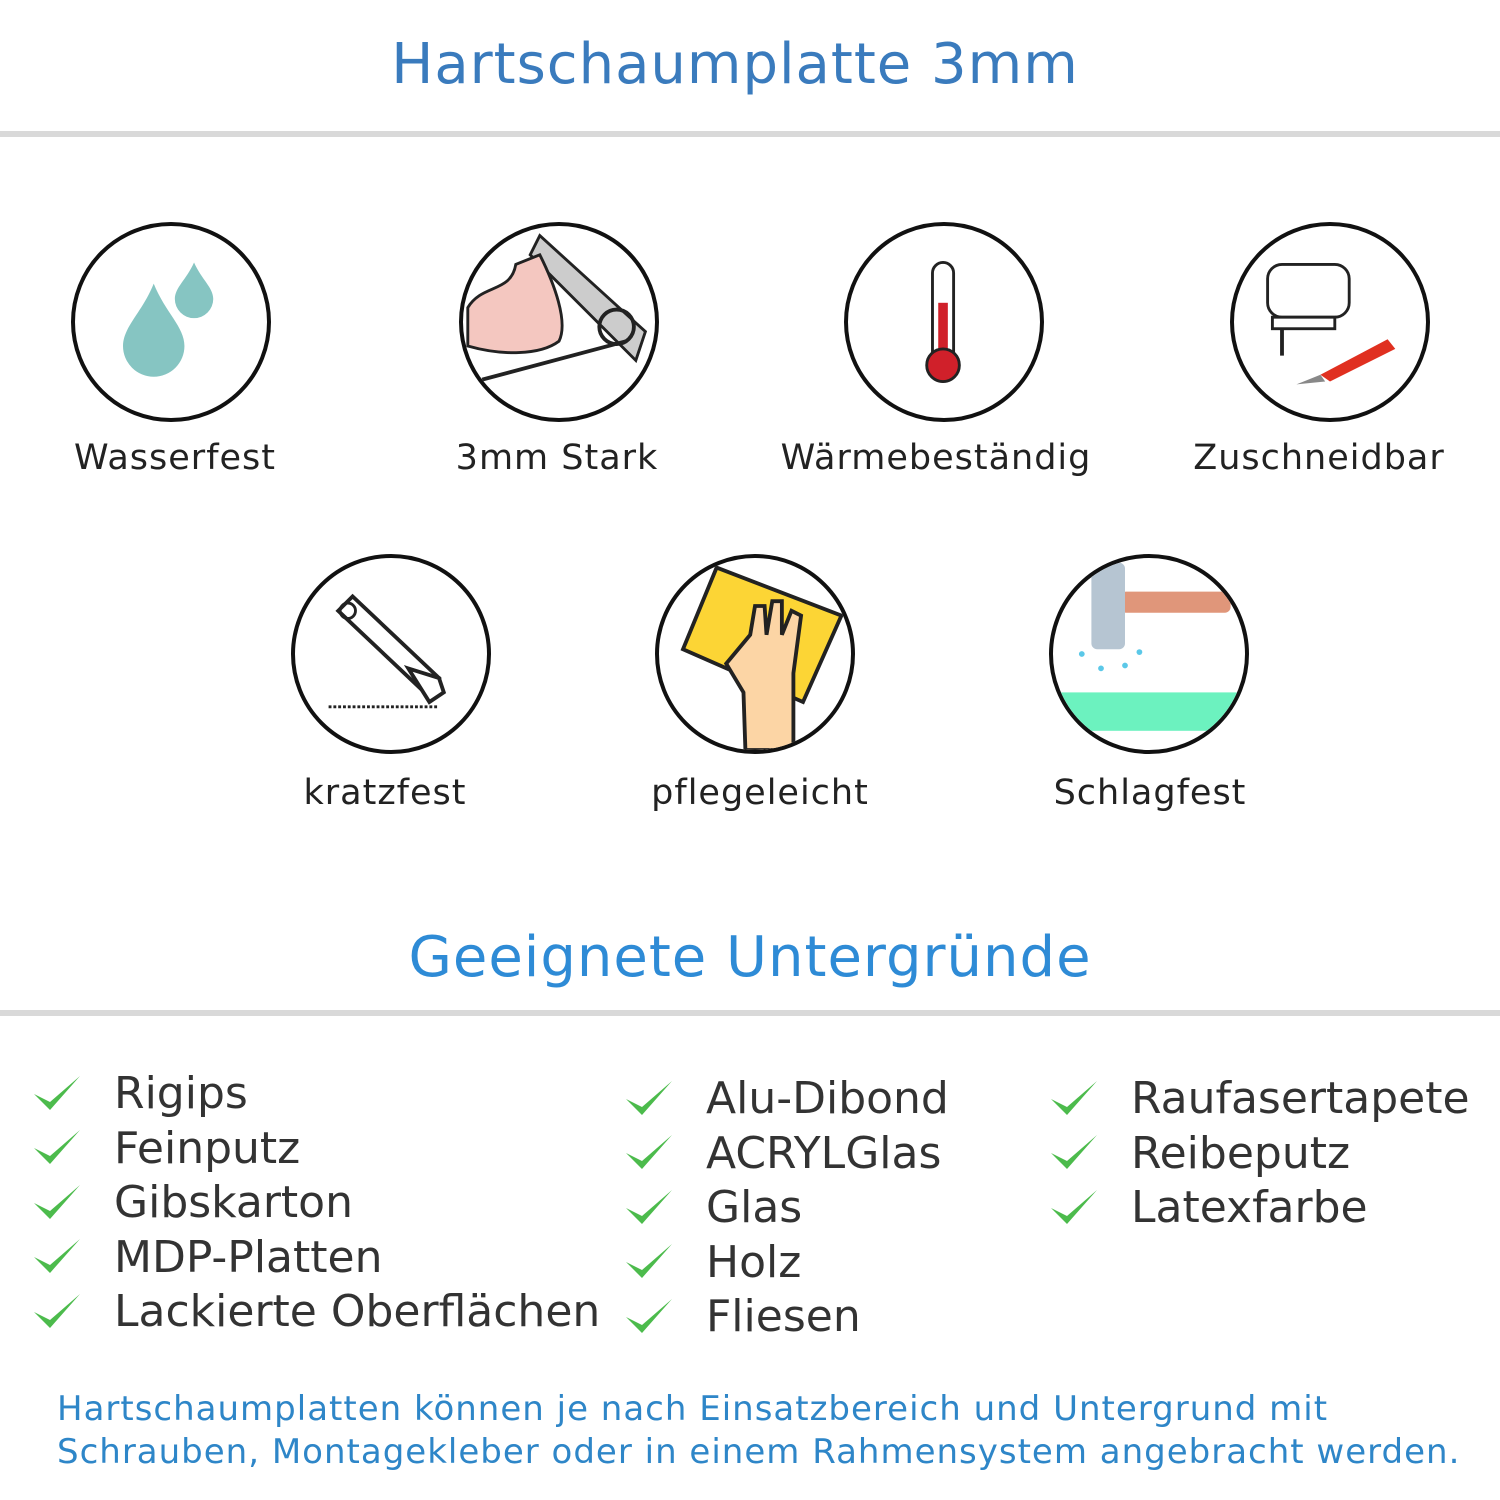  I want to click on surface-item: Reibeputz, so click(1199, 1153).